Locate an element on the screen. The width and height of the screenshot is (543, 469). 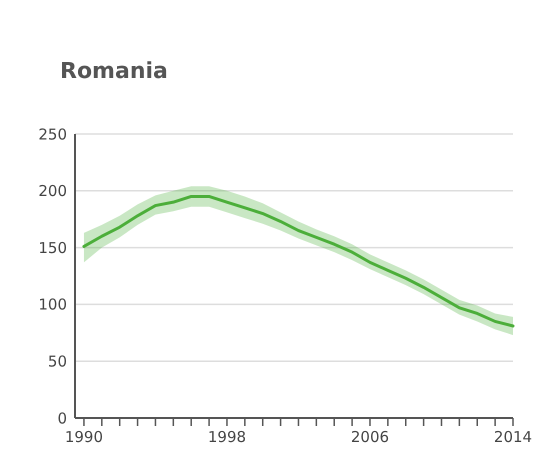
y-tick-label: 0 is located at coordinates (62, 418).